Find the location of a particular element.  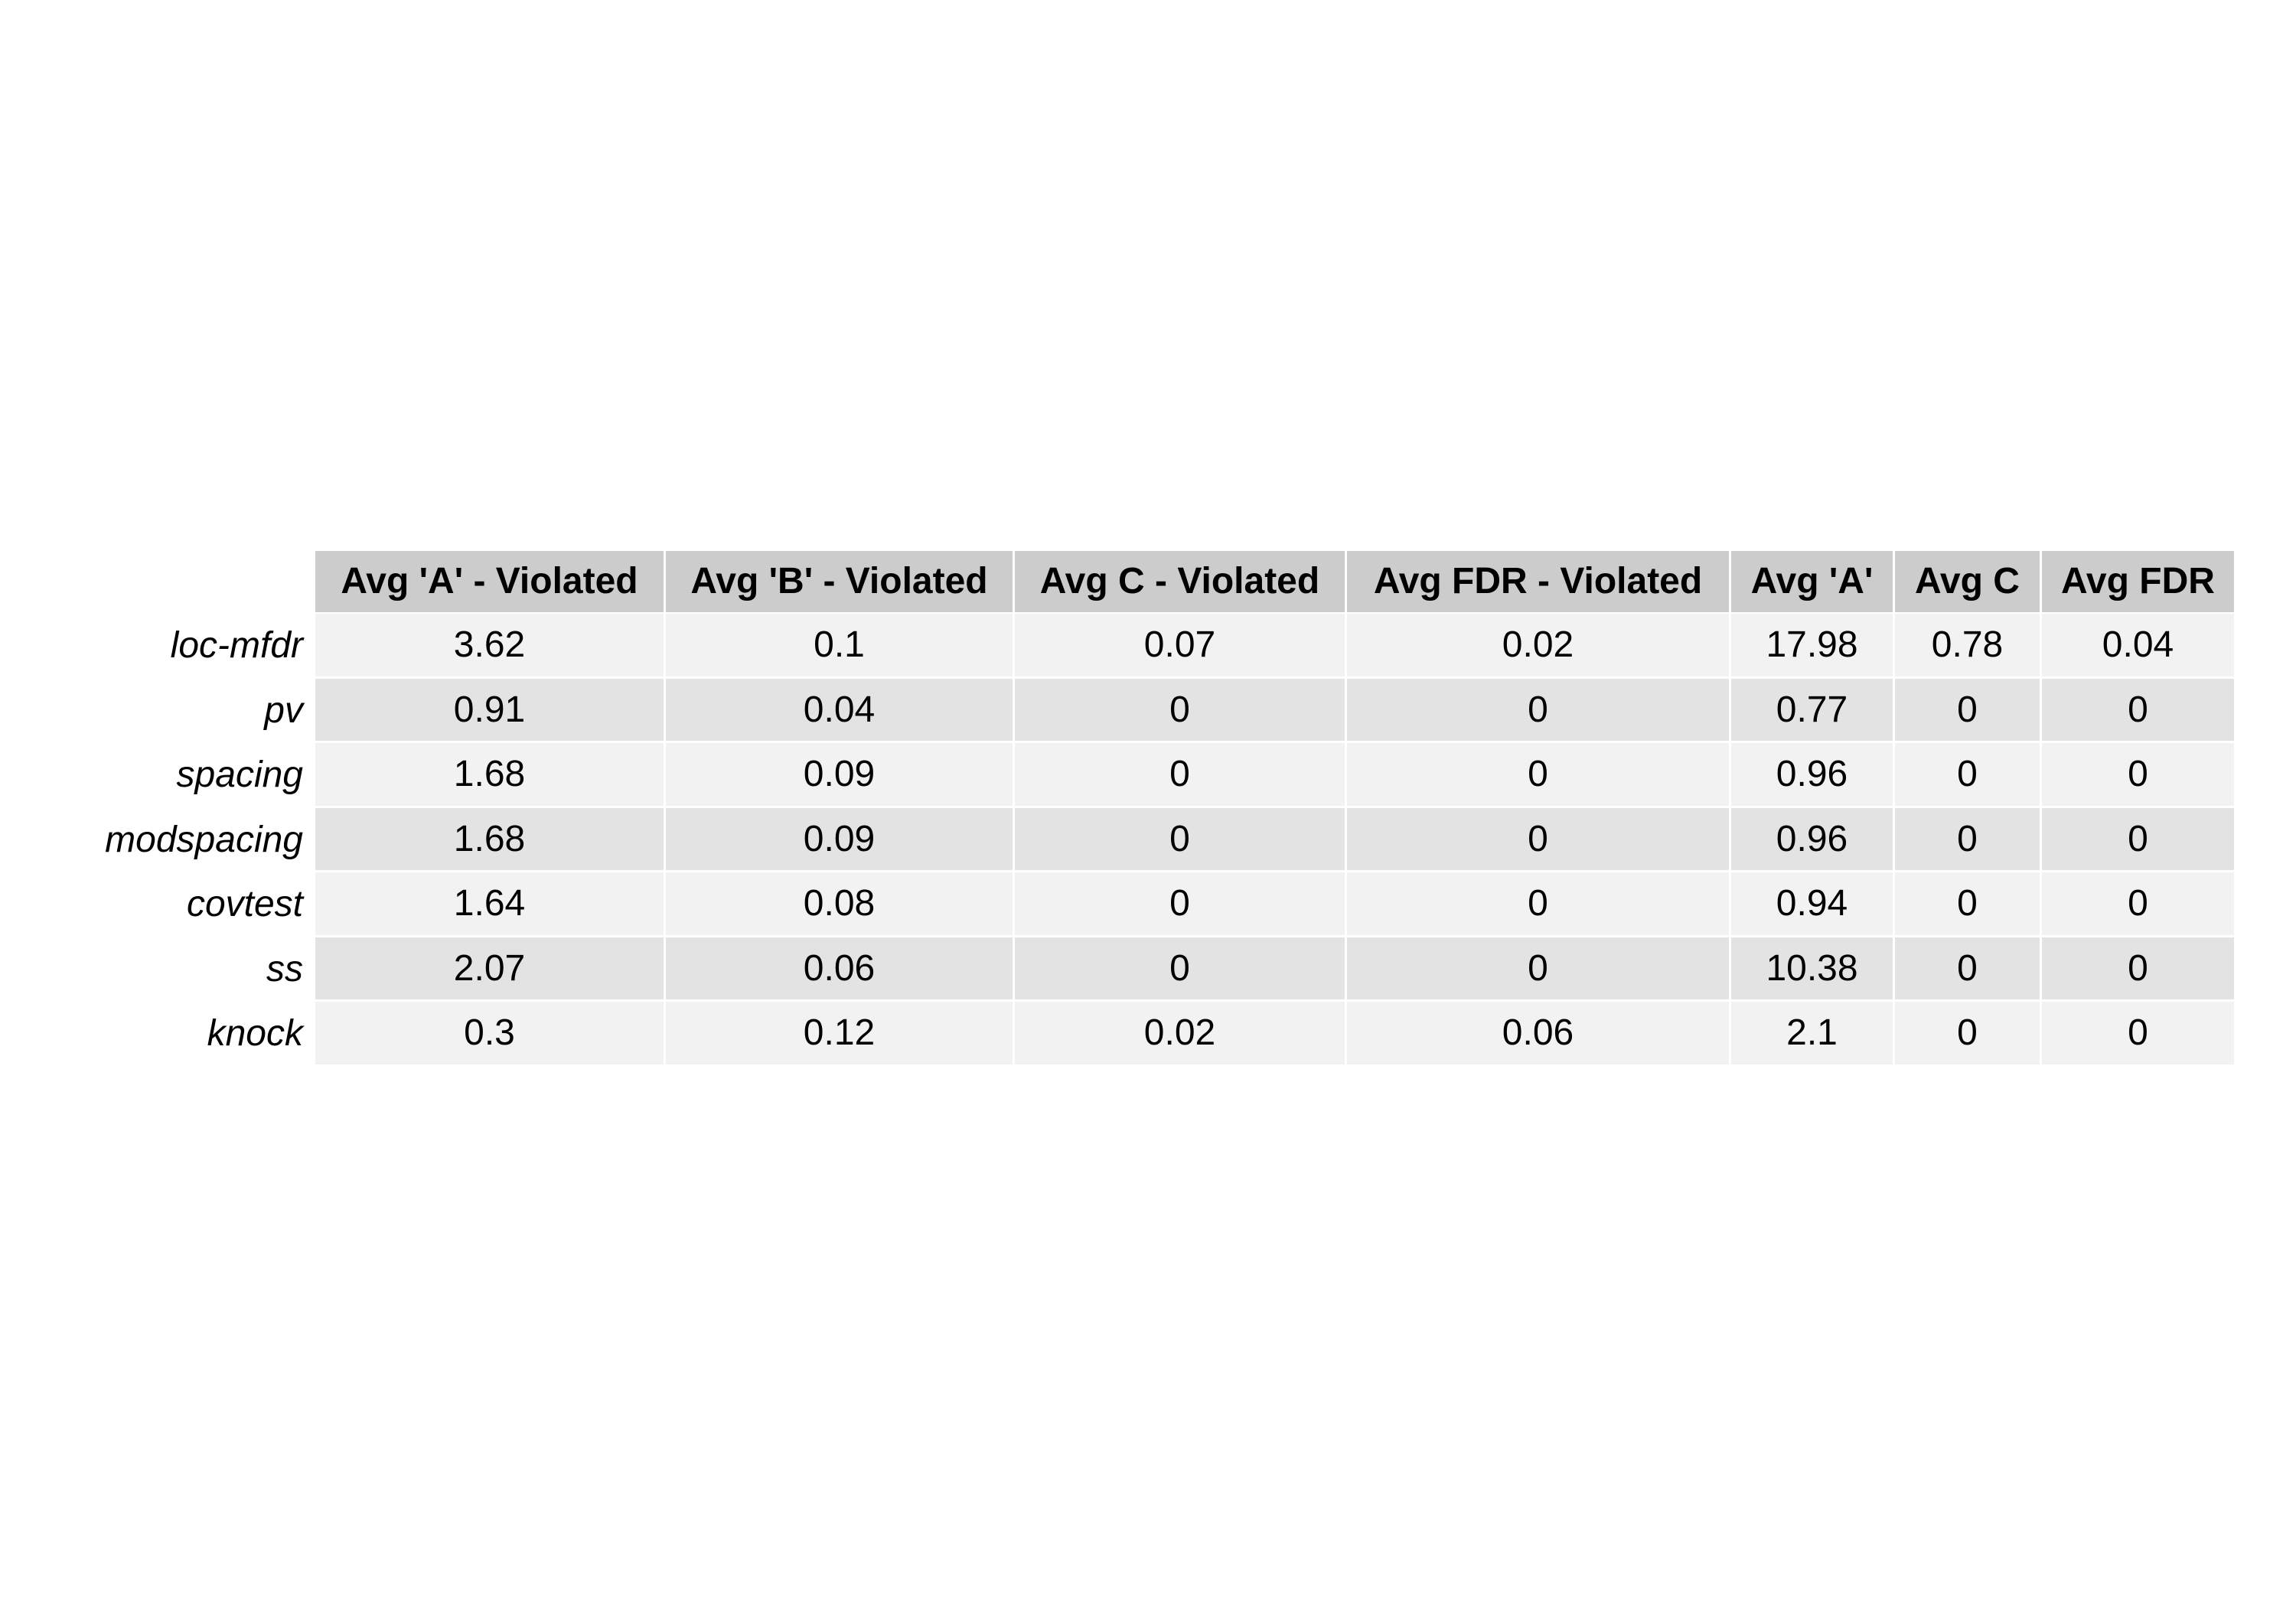

column-header: Avg FDR is located at coordinates (2138, 581).